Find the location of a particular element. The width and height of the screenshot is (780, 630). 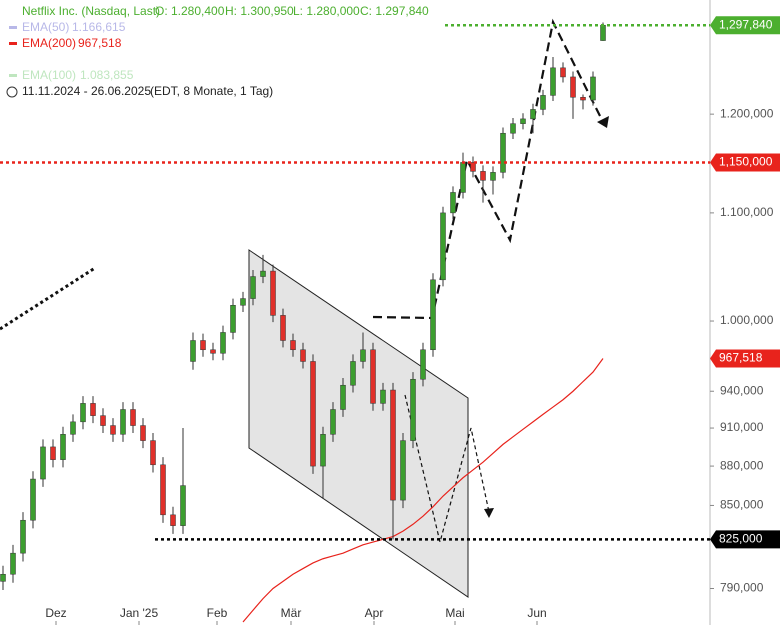

x-tick-label: Feb is located at coordinates (217, 613).